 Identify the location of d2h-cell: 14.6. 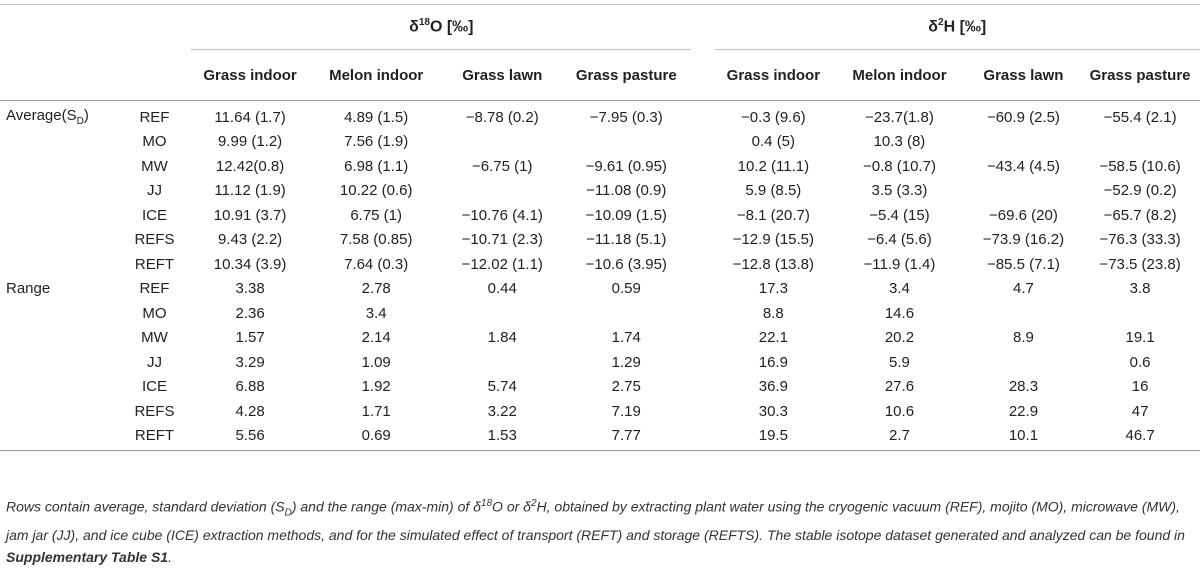
(899, 313).